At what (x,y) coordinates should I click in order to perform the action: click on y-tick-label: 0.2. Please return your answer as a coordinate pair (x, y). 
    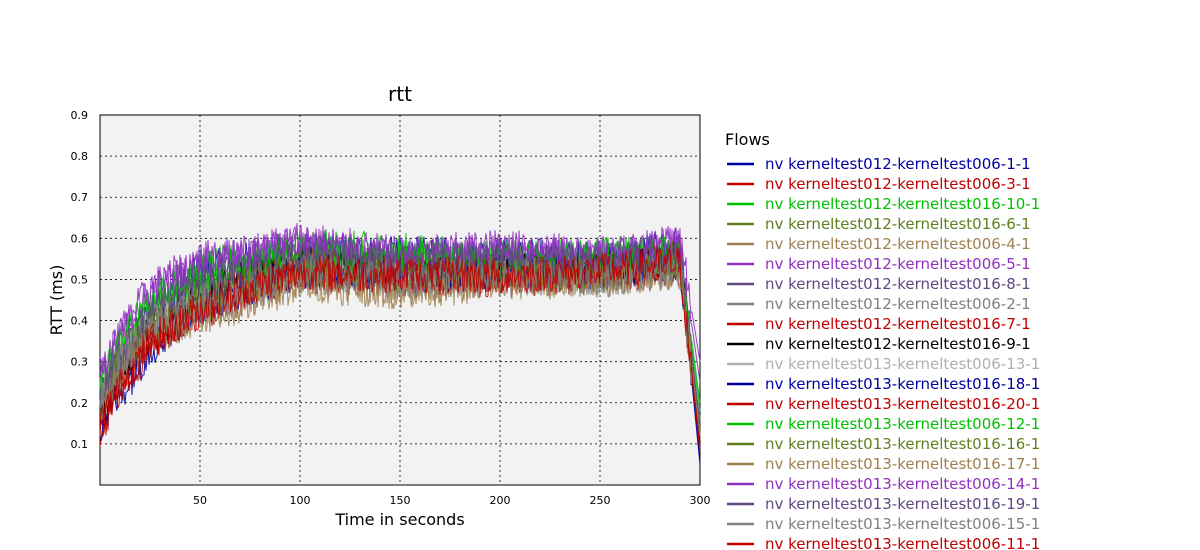
    Looking at the image, I should click on (80, 403).